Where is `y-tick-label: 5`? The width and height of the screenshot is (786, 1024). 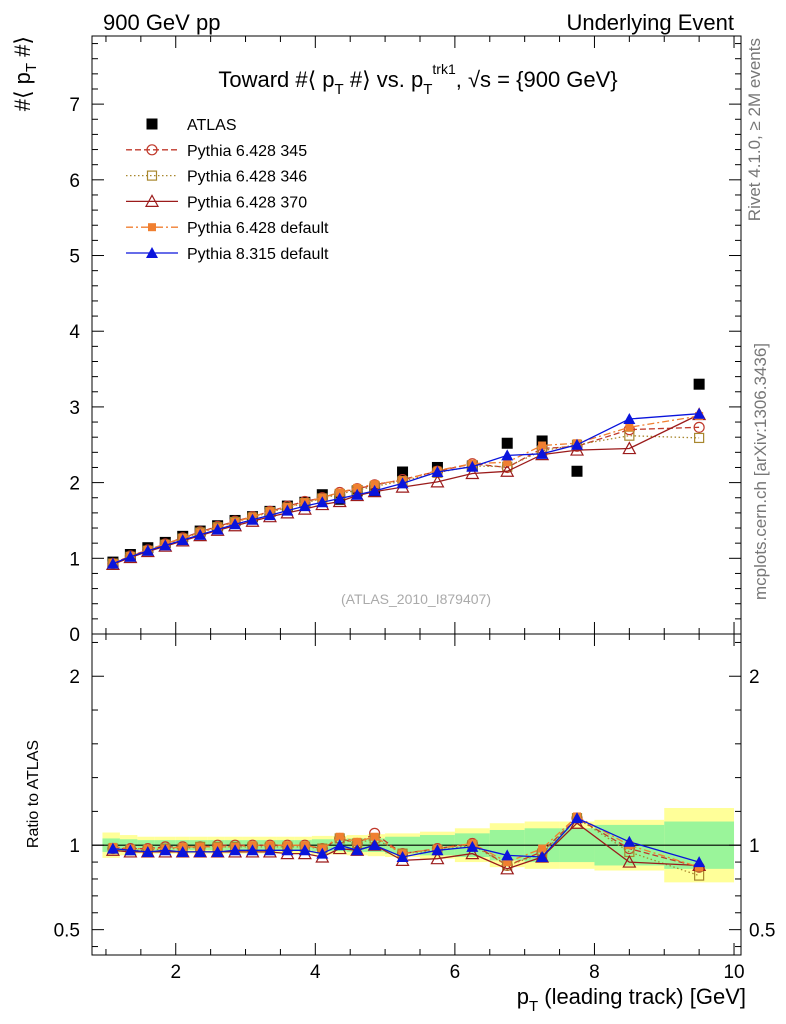
y-tick-label: 5 is located at coordinates (74, 257).